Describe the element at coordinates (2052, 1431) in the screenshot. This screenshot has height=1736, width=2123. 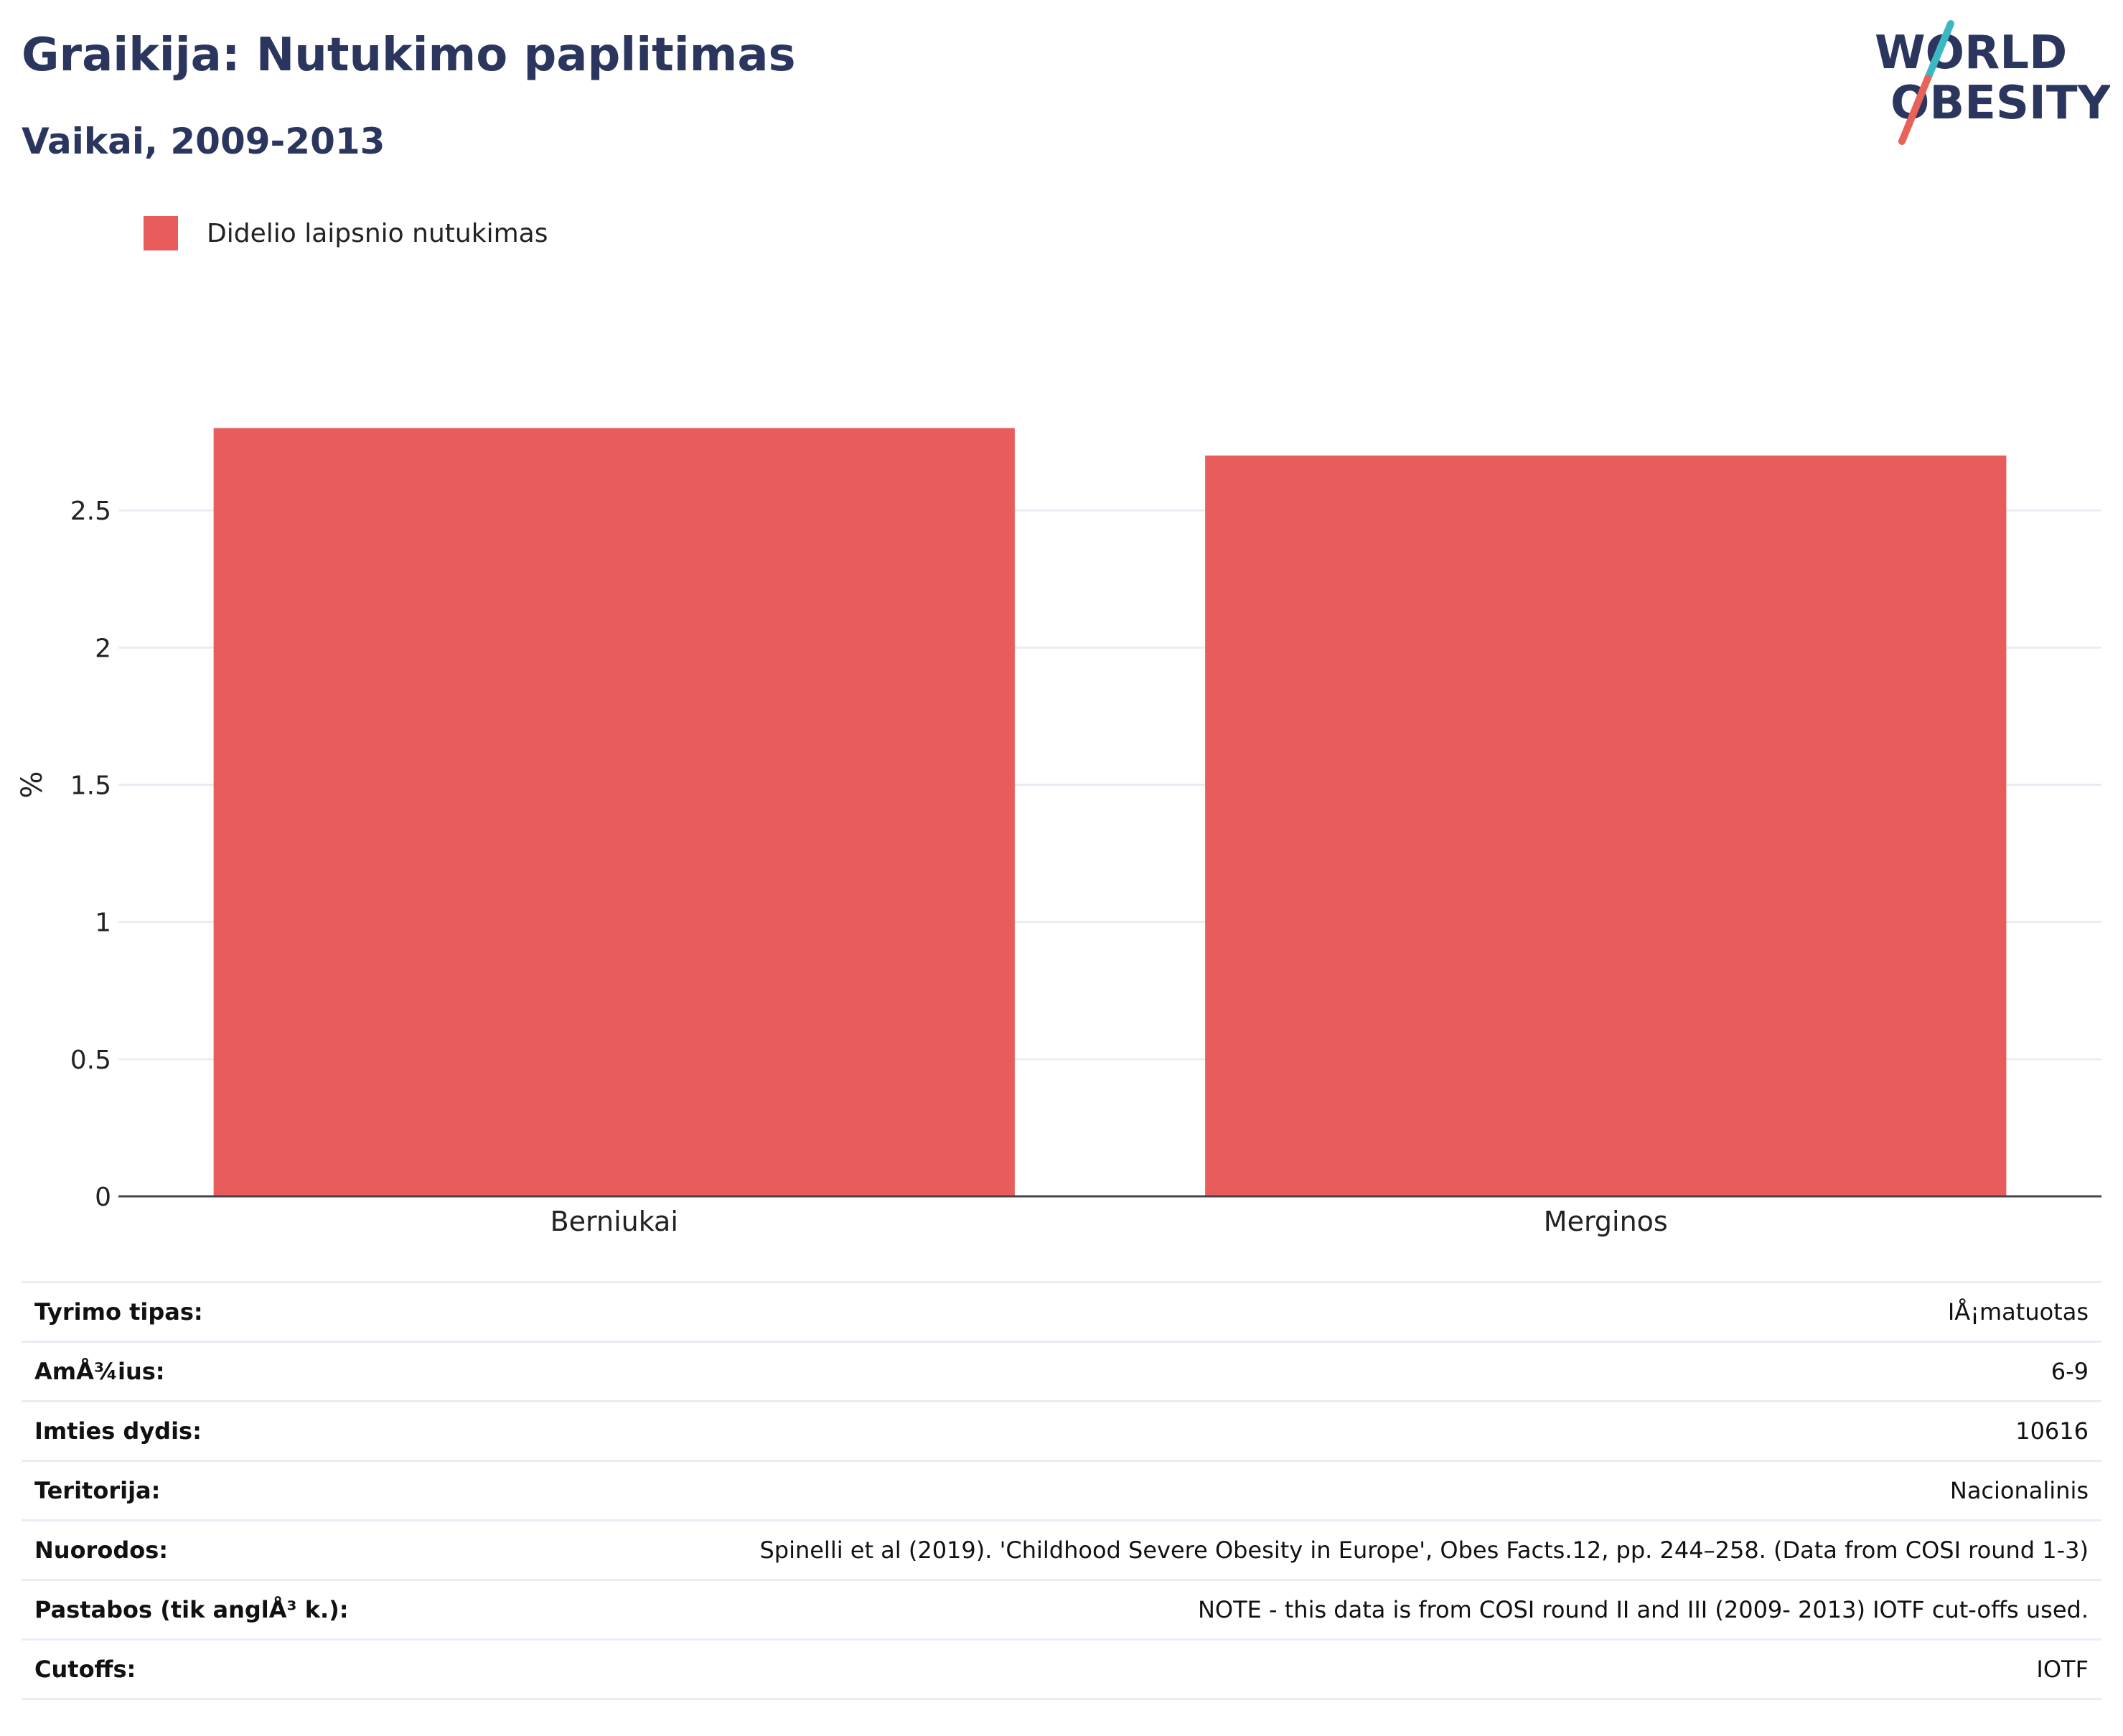
I see `info-value: 10616` at that location.